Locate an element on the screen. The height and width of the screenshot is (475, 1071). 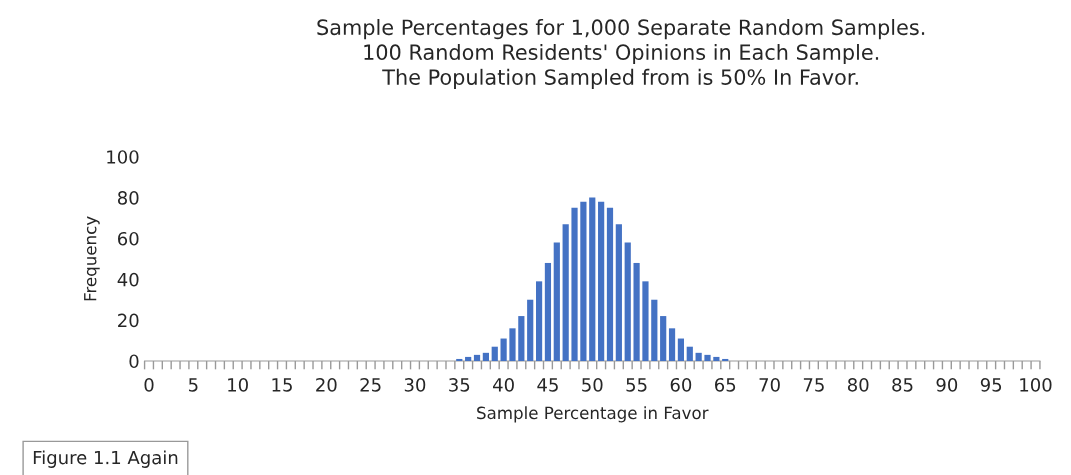
x-tick-label: 60 is located at coordinates (681, 384).